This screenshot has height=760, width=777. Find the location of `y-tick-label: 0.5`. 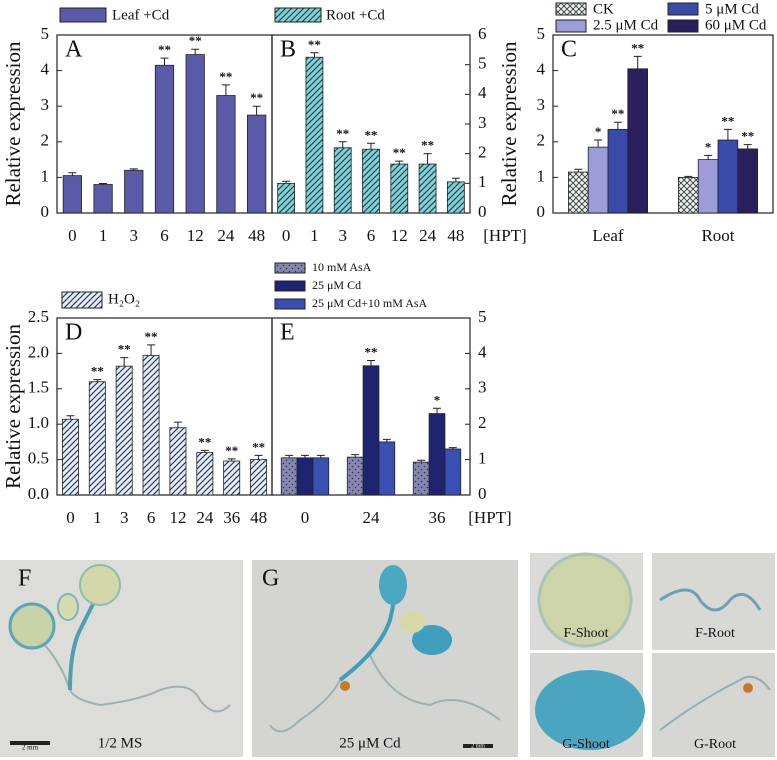

y-tick-label: 0.5 is located at coordinates (38, 458).